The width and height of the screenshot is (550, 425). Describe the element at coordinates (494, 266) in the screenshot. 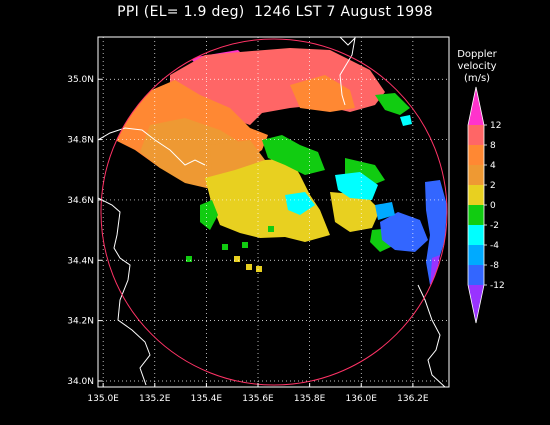

I see `legend-label: -8` at that location.